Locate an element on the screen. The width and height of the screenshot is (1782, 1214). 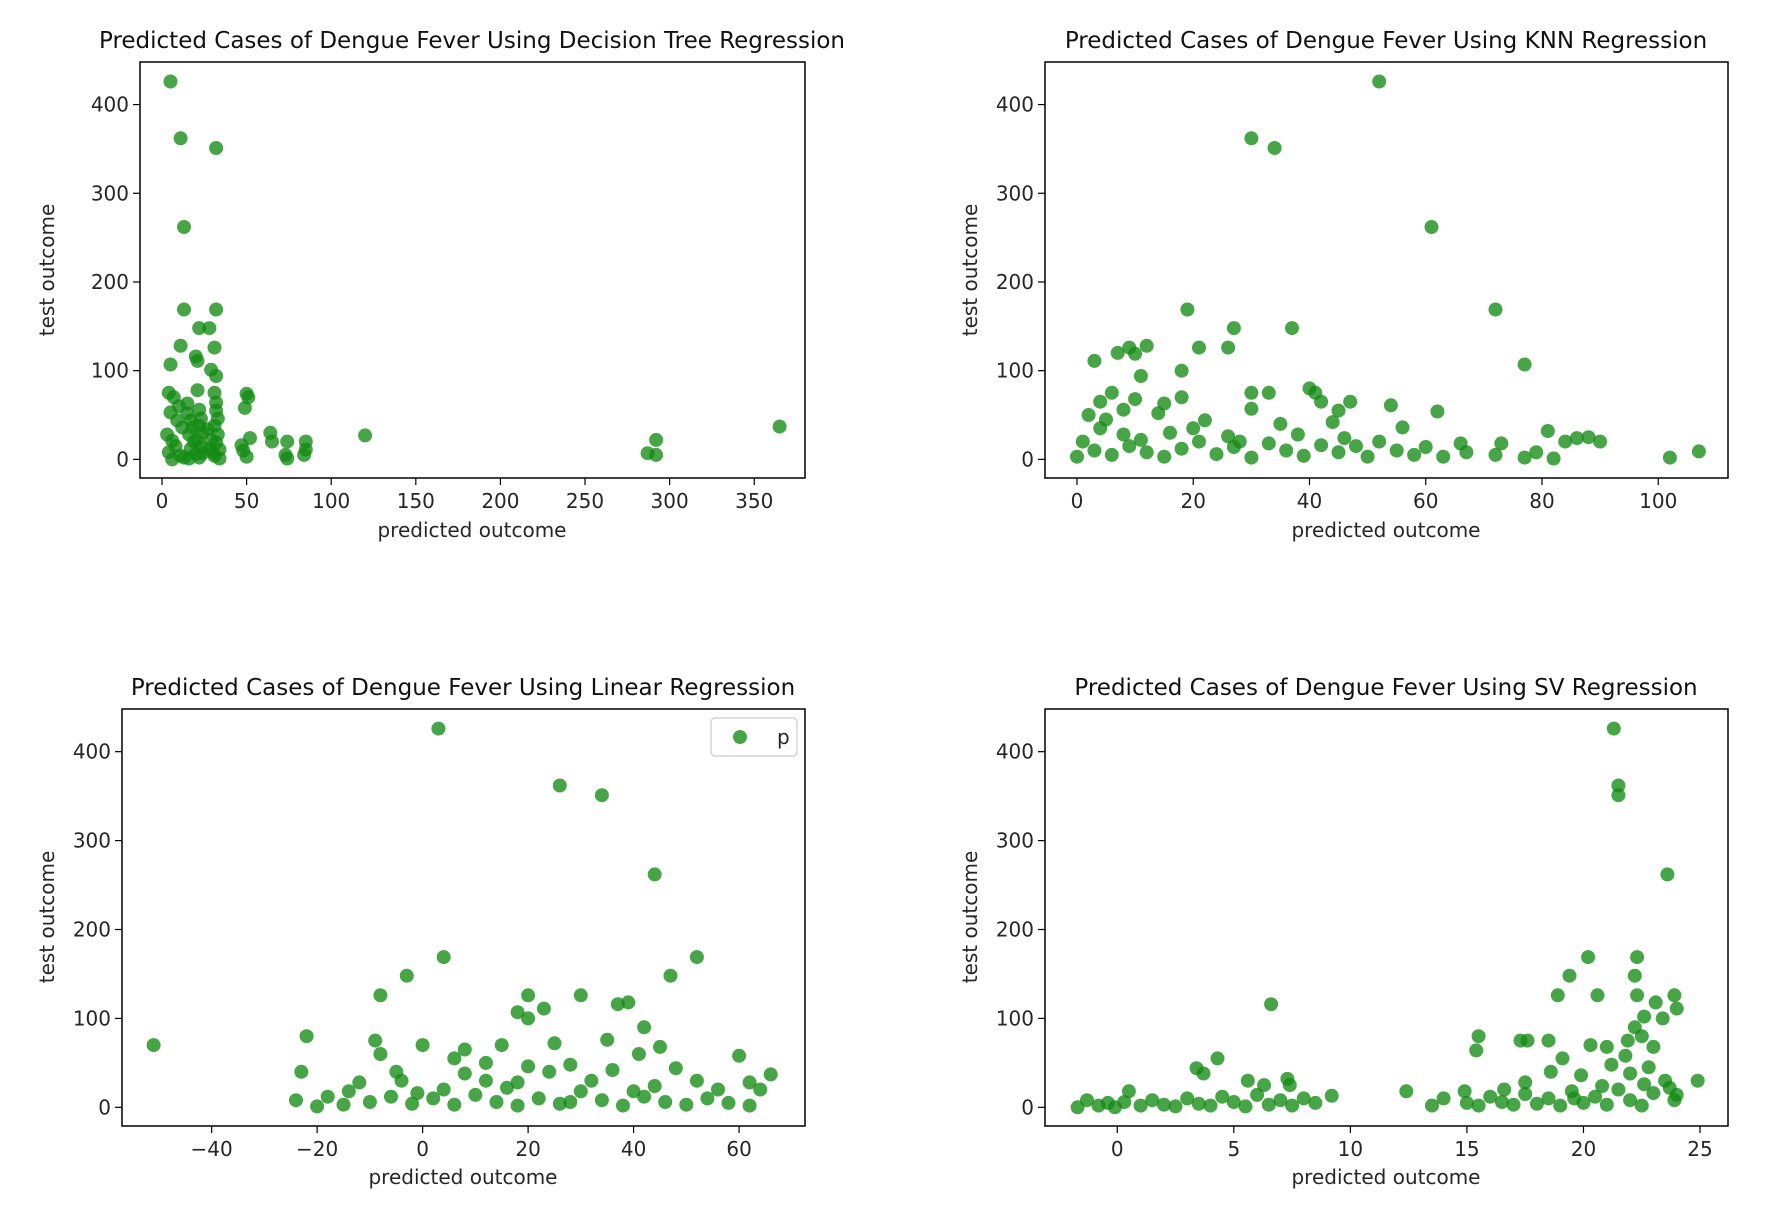
sv-y-tick-label: 200 is located at coordinates (1015, 930).